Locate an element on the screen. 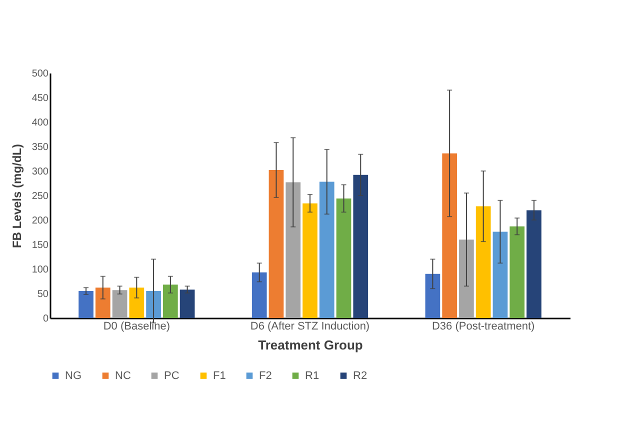  legend-label: NG is located at coordinates (73, 376).